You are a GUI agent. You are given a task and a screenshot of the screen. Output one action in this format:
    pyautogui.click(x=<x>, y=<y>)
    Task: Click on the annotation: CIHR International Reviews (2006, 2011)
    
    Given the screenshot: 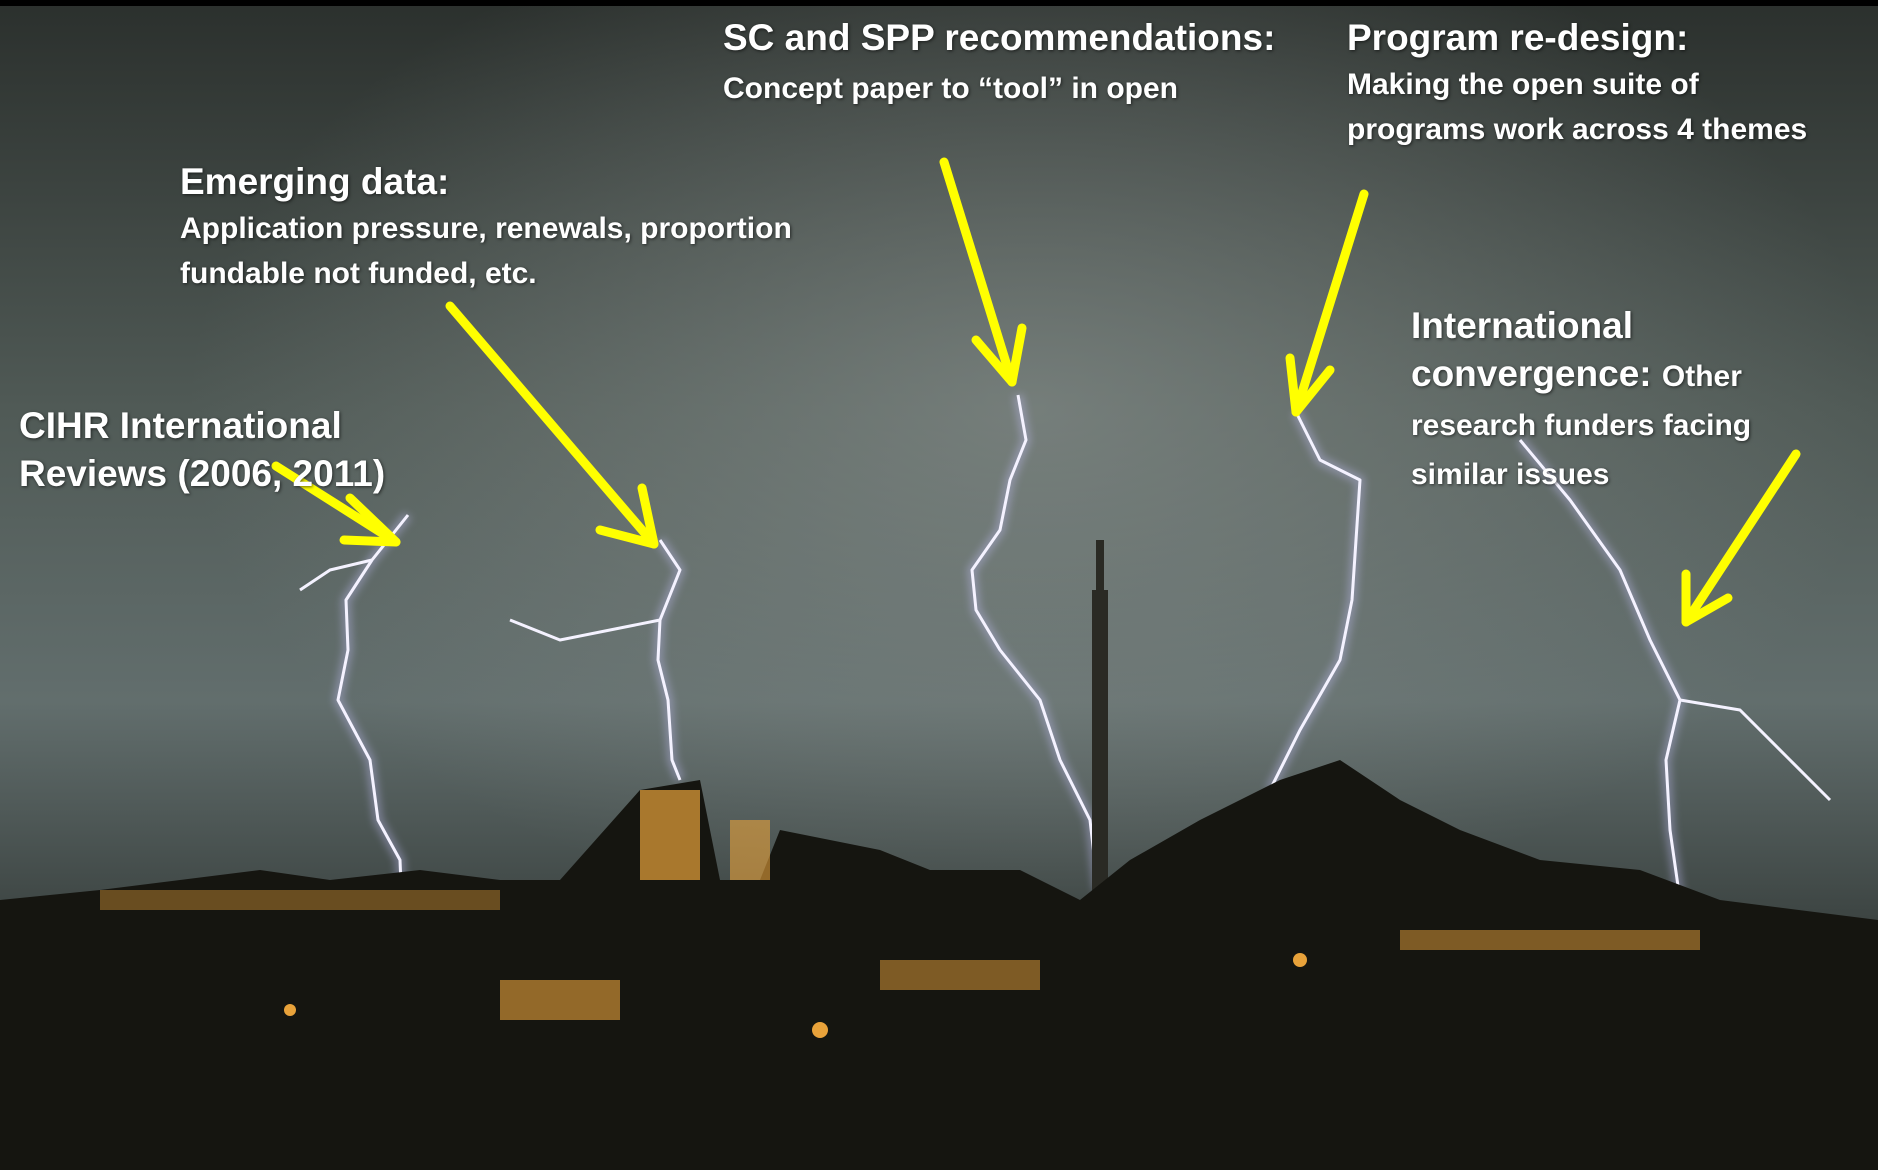 What is the action you would take?
    pyautogui.click(x=249, y=450)
    